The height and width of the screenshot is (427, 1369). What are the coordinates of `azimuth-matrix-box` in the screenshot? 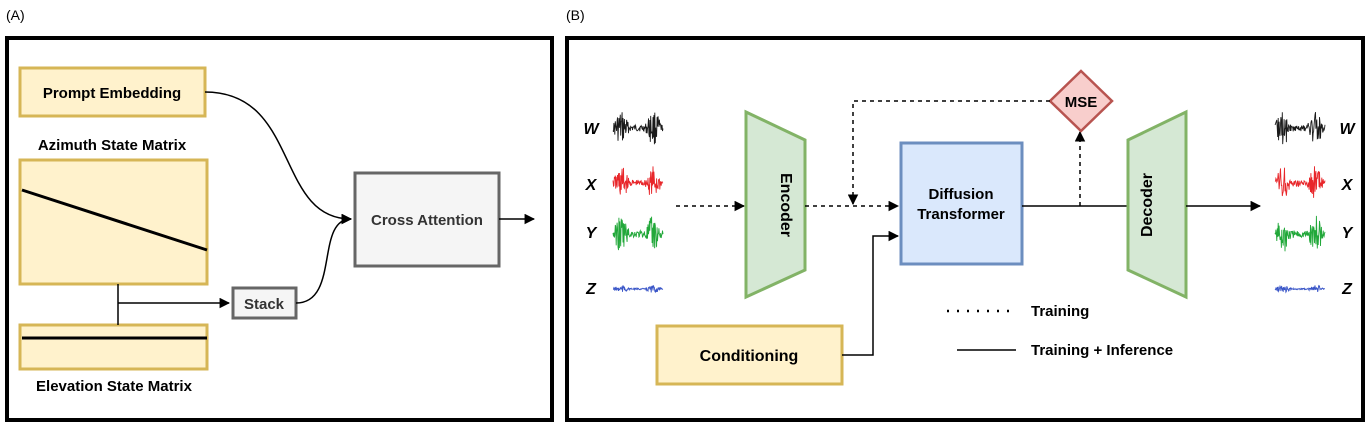 It's located at (113, 222).